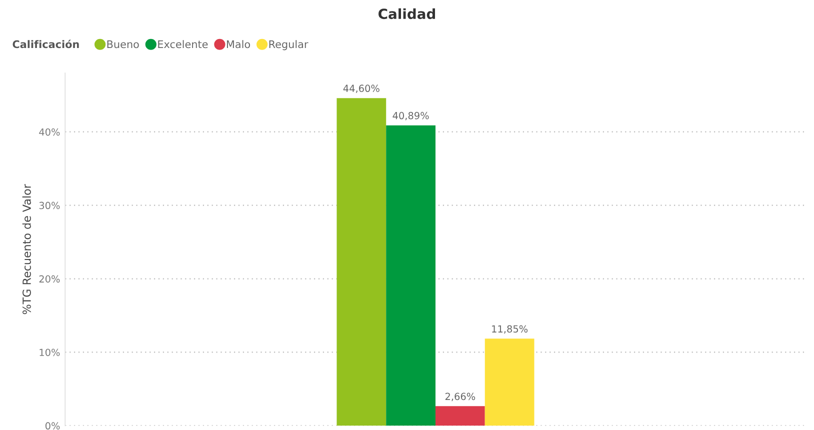 The image size is (814, 430). I want to click on y-tick-label: 10%, so click(50, 352).